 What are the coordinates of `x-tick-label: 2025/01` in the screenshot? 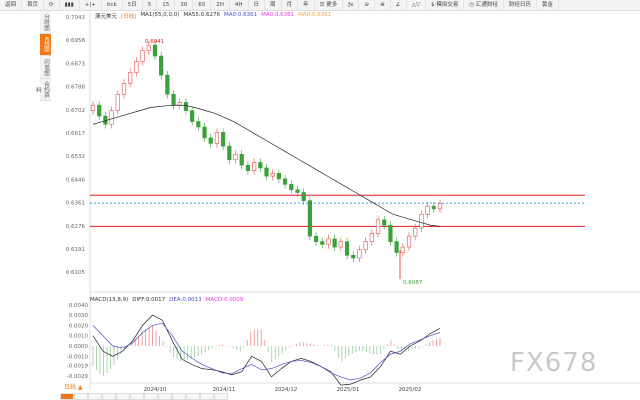 It's located at (348, 390).